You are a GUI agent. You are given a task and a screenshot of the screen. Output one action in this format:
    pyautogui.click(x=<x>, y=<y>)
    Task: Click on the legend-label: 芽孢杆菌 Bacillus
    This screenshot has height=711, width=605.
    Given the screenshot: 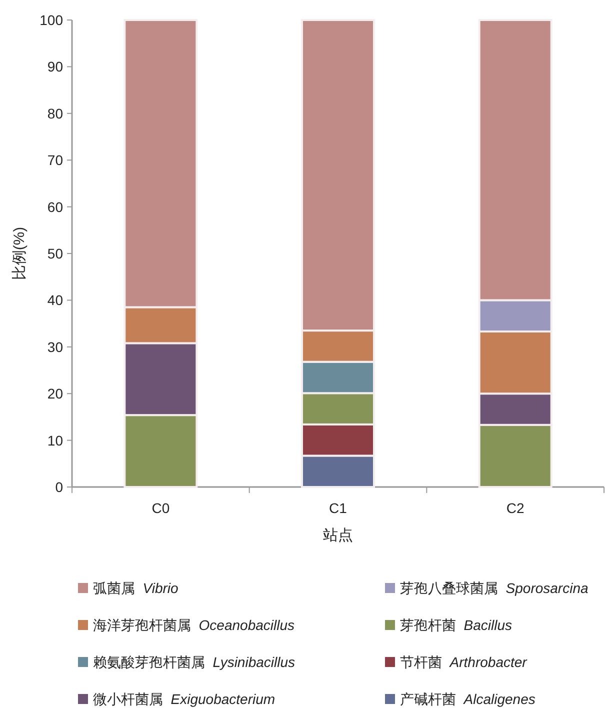 What is the action you would take?
    pyautogui.click(x=456, y=625)
    